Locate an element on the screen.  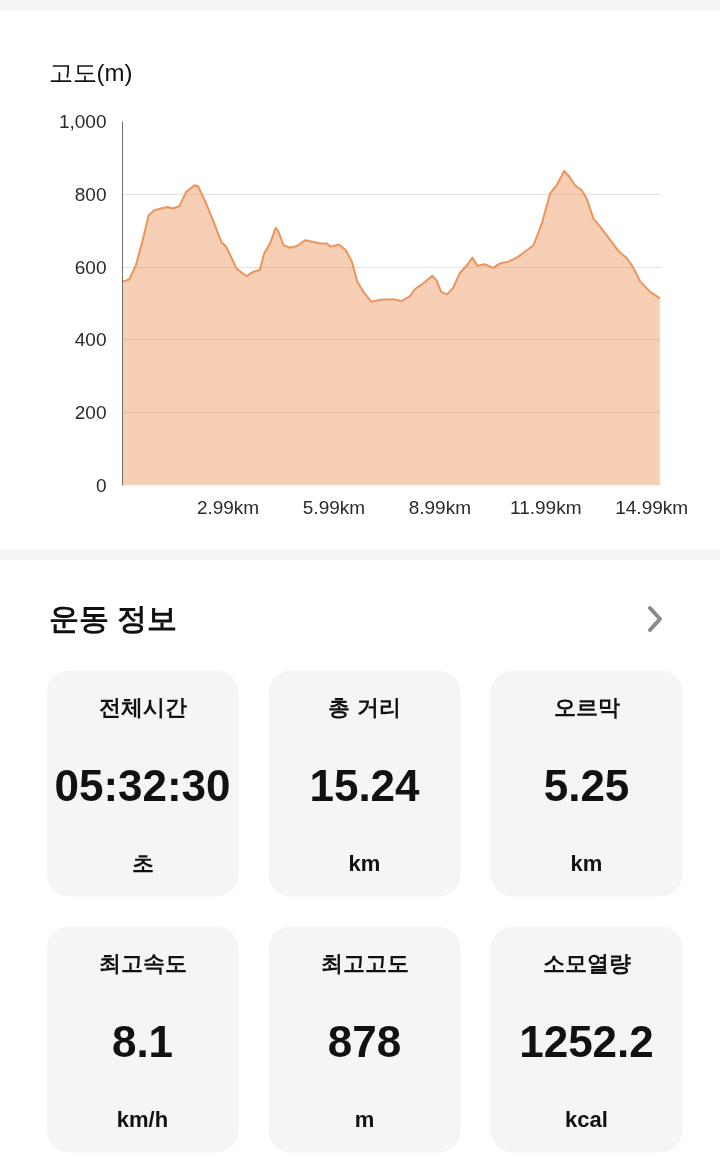
text: 소모열량 is located at coordinates (586, 963).